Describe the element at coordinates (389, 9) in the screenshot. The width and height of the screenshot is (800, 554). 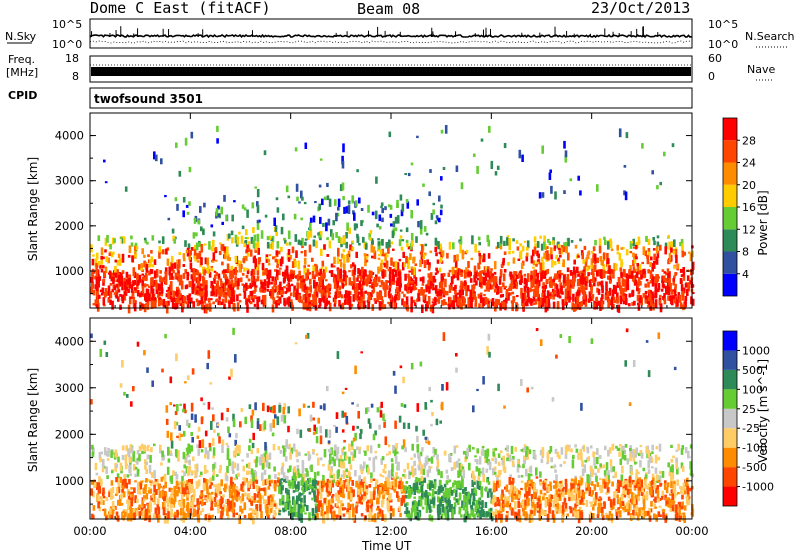
I see `beam-title: Beam 08` at that location.